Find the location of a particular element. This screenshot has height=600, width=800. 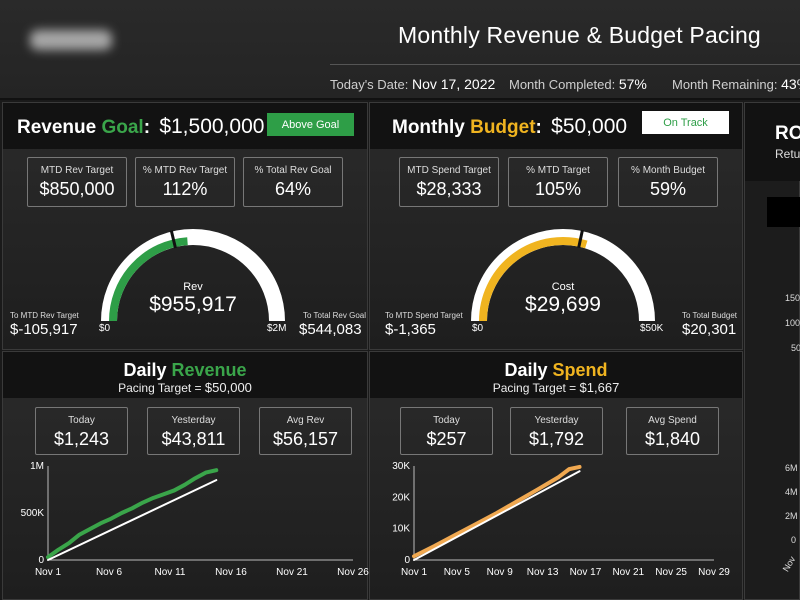

x-tick-label: Nov 17 is located at coordinates (586, 572).